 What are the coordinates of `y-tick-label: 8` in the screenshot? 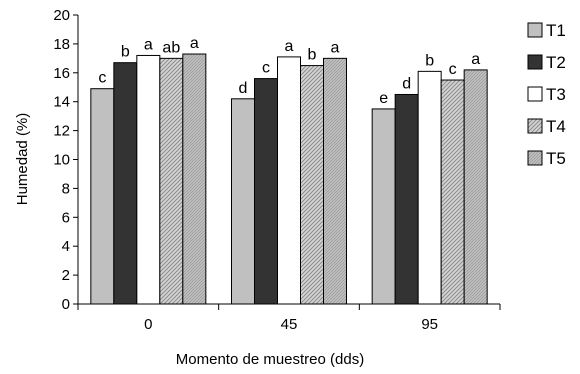 It's located at (66, 188).